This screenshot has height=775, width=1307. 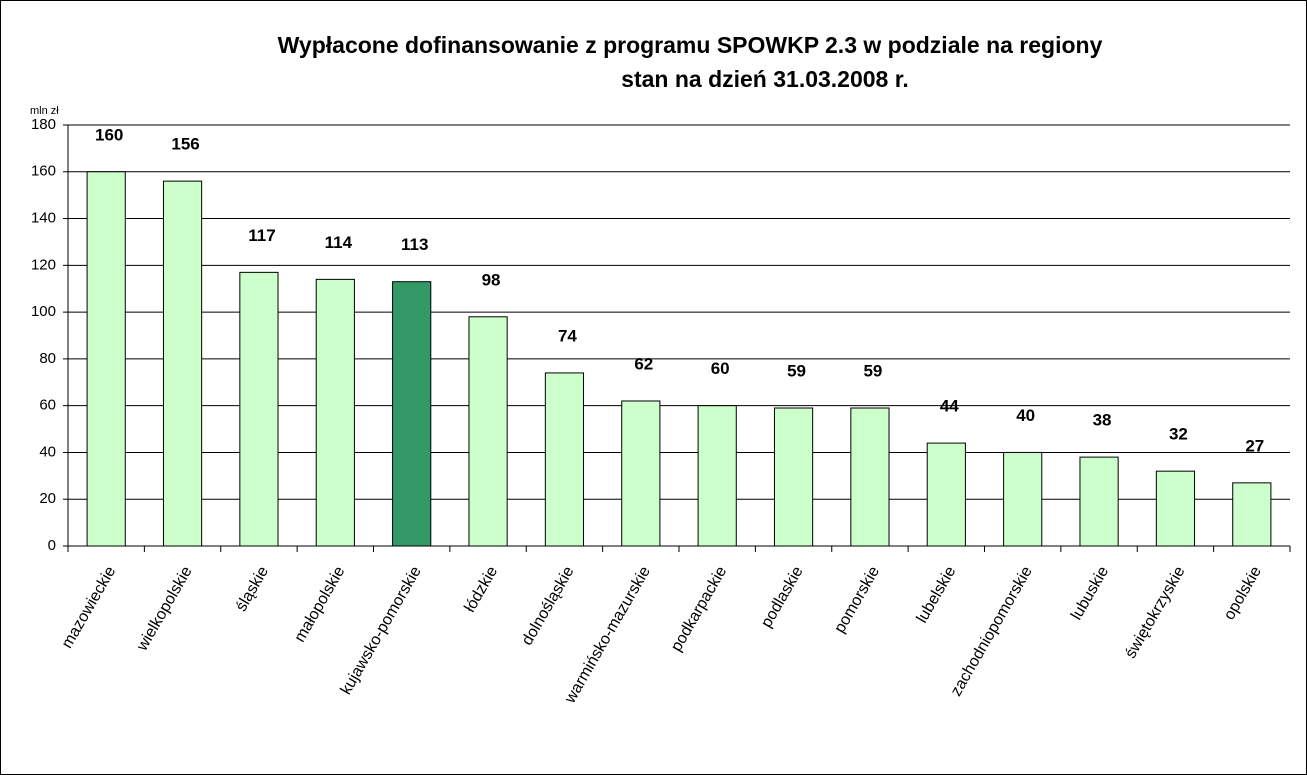 What do you see at coordinates (765, 79) in the screenshot?
I see `chart-subtitle: stan na dzień 31.03.2008 r.` at bounding box center [765, 79].